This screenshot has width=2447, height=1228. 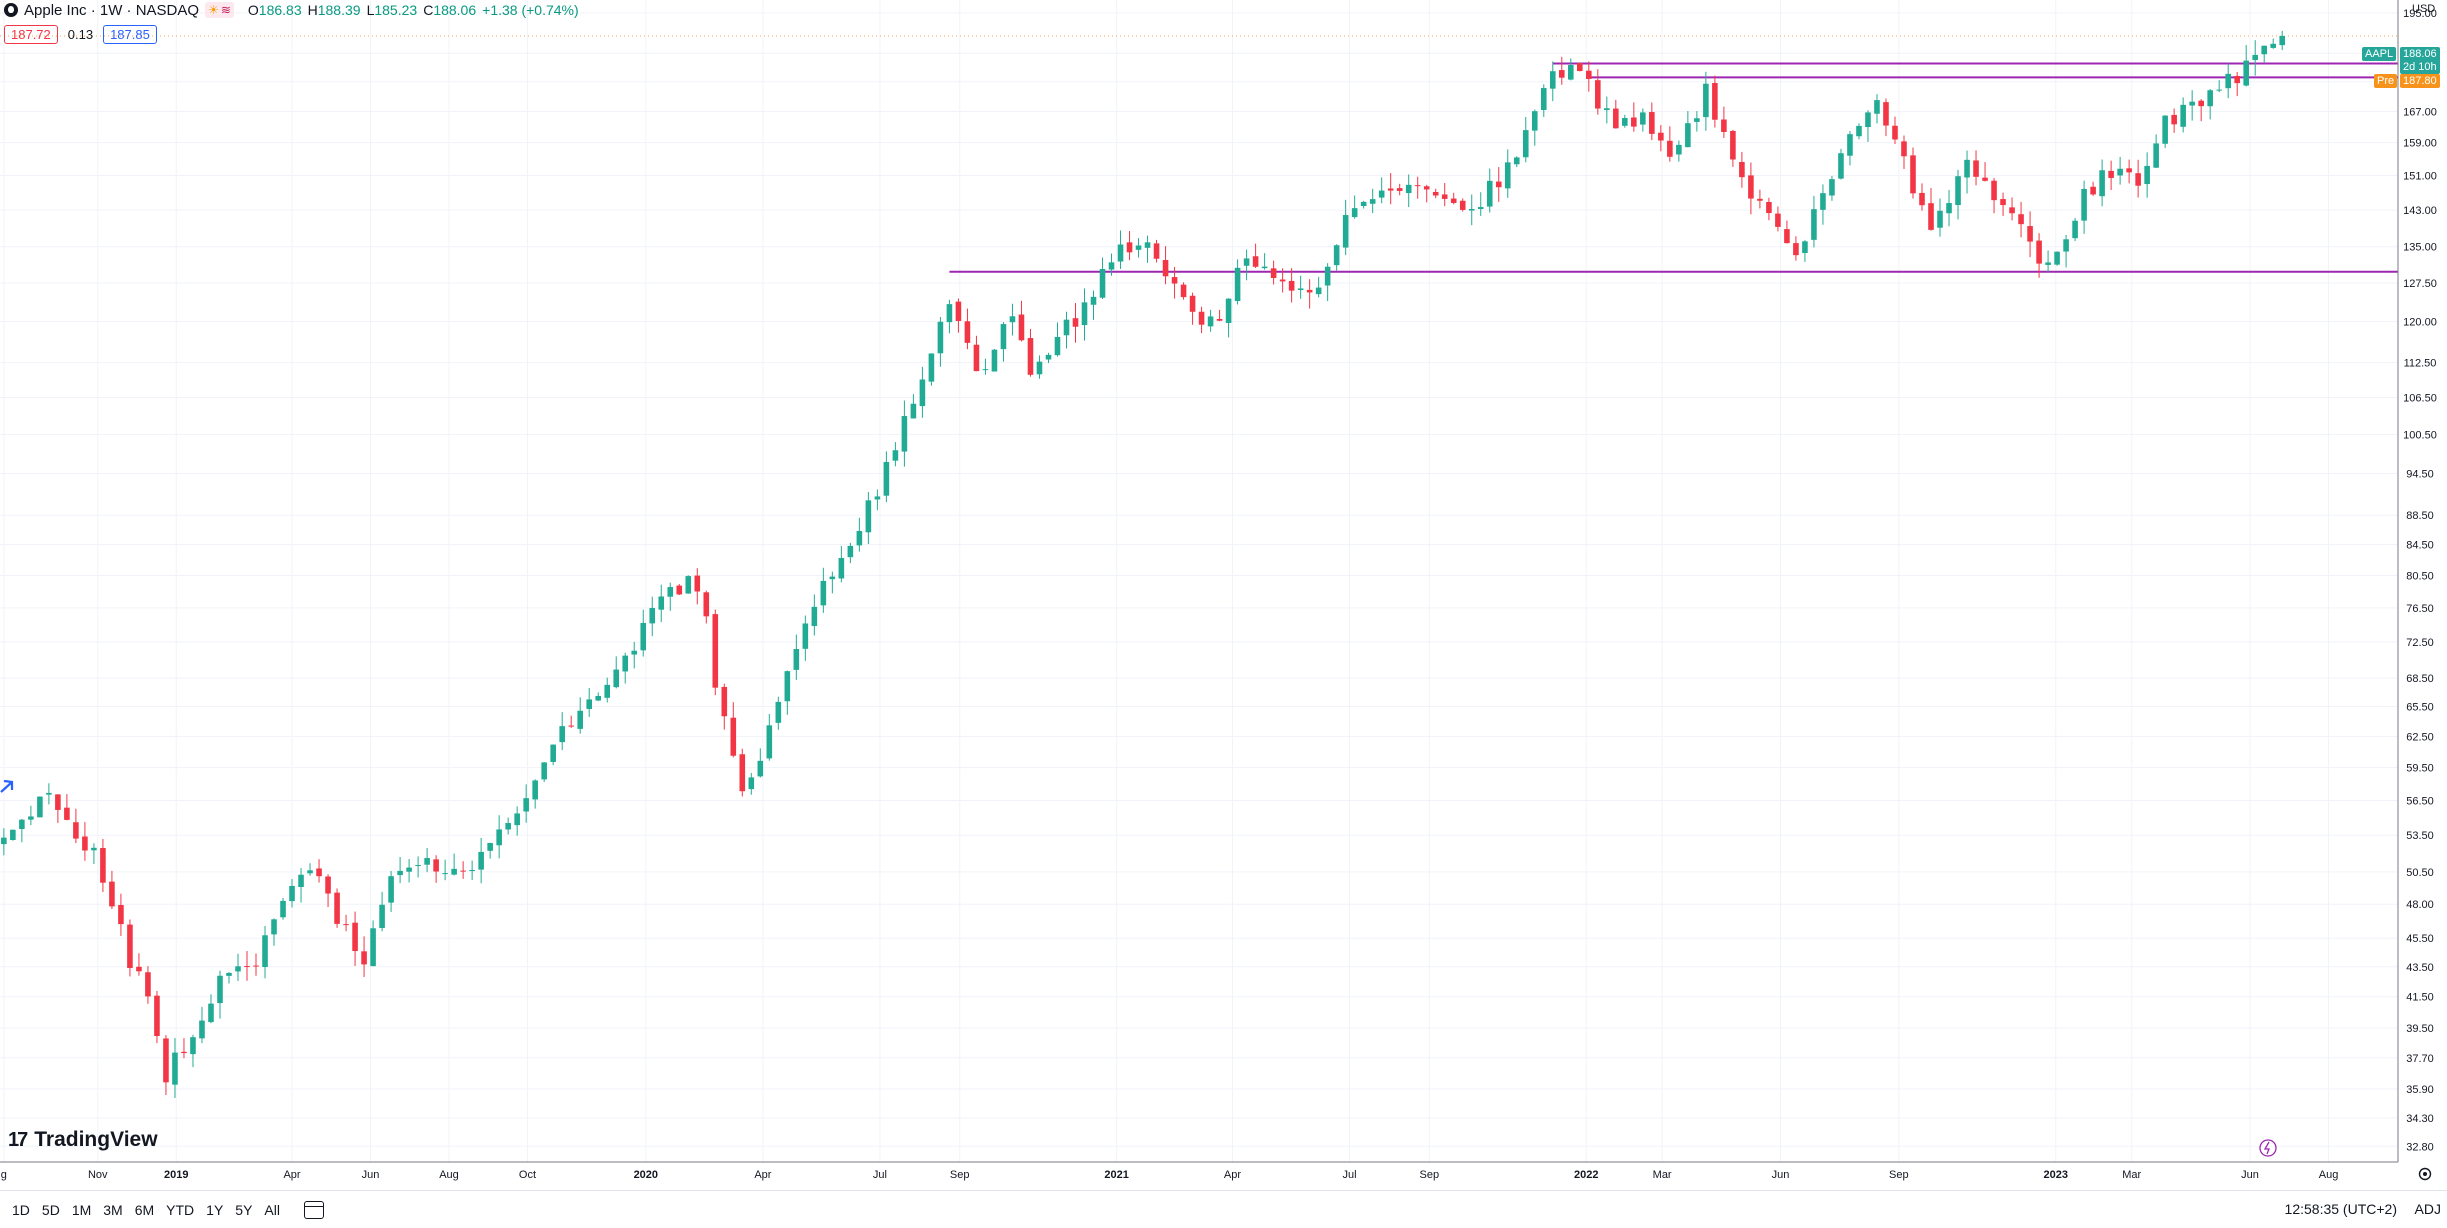 I want to click on bid-price: 187.72, so click(x=31, y=34).